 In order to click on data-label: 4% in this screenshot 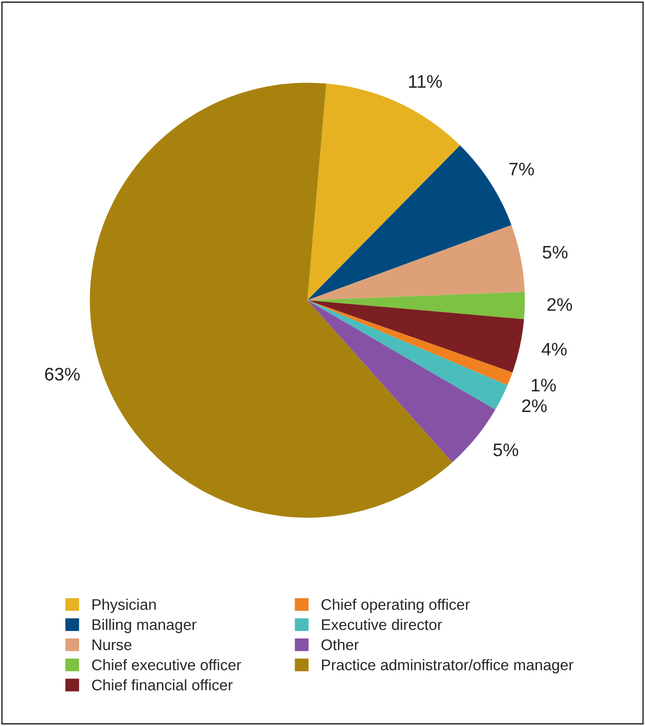, I will do `click(554, 349)`.